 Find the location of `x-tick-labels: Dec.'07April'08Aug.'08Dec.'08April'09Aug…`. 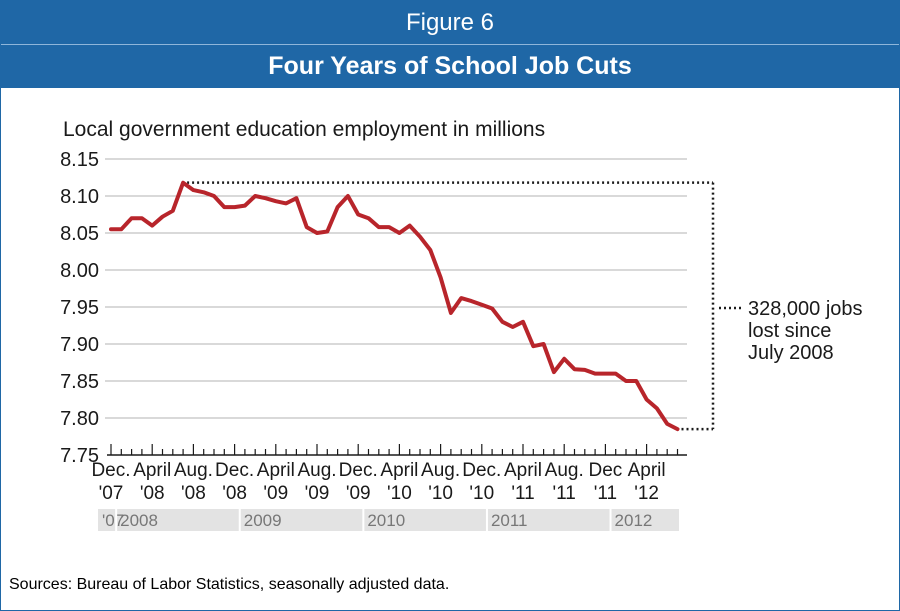

x-tick-labels: Dec.'07April'08Aug.'08Dec.'08April'09Aug… is located at coordinates (378, 482).